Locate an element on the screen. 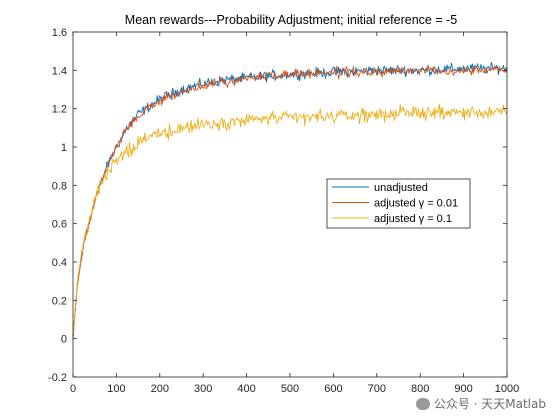  legend-label-1: adjusted γ = 0.01 is located at coordinates (416, 204).